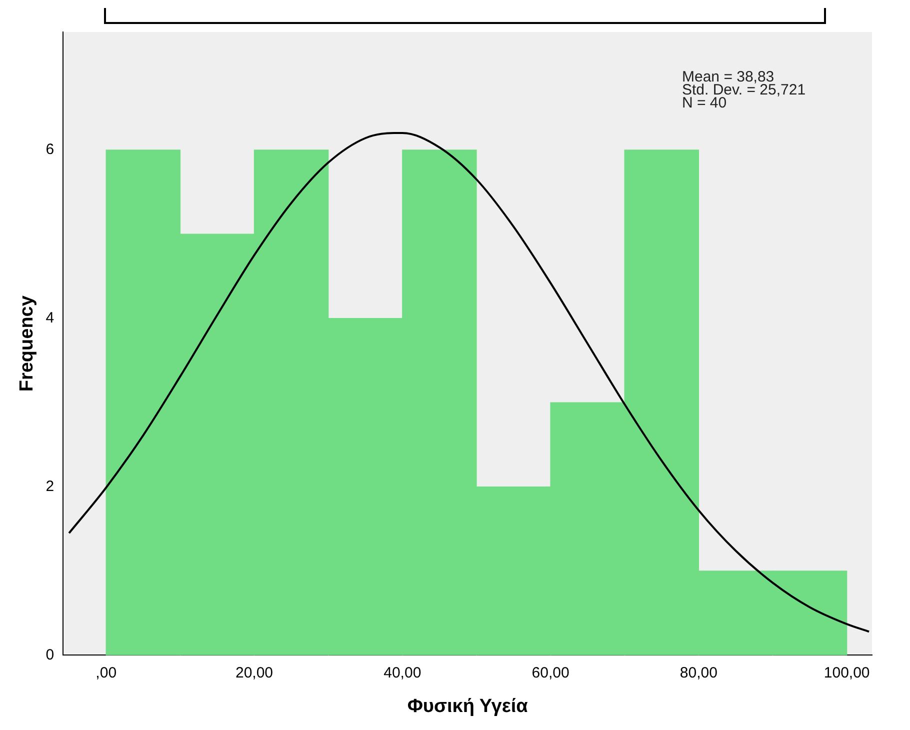 Image resolution: width=910 pixels, height=730 pixels. Describe the element at coordinates (551, 673) in the screenshot. I see `x-tick-label: 60,00` at that location.